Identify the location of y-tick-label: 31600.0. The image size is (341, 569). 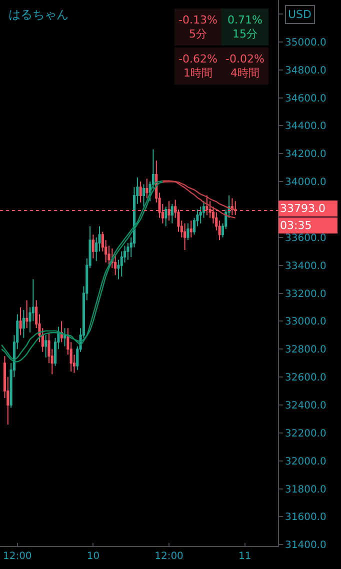
(305, 518).